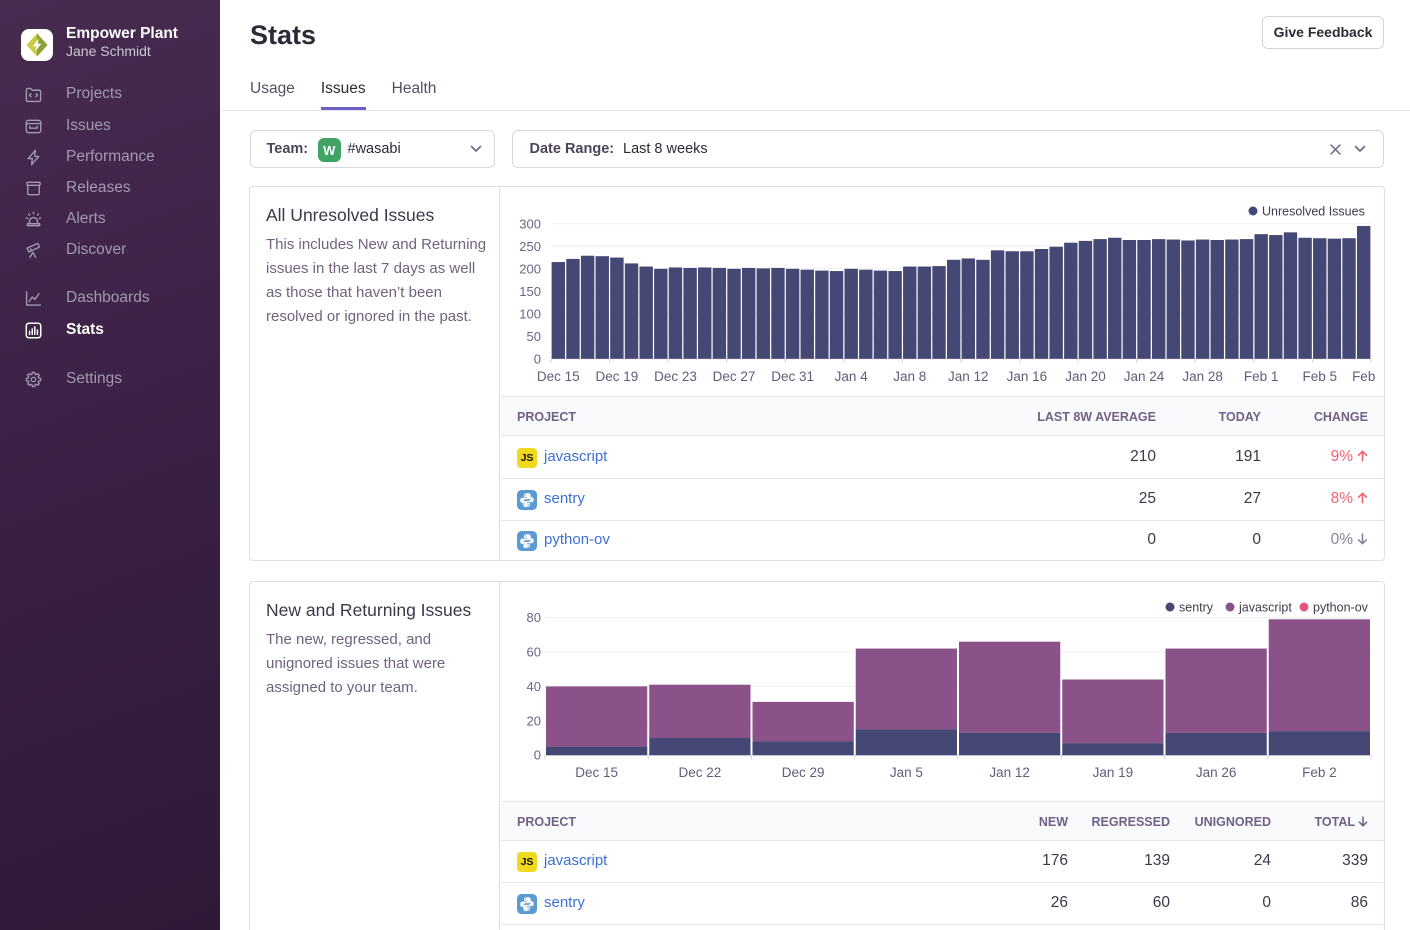 Image resolution: width=1410 pixels, height=930 pixels. What do you see at coordinates (1341, 608) in the screenshot?
I see `svg-text: python-ov` at bounding box center [1341, 608].